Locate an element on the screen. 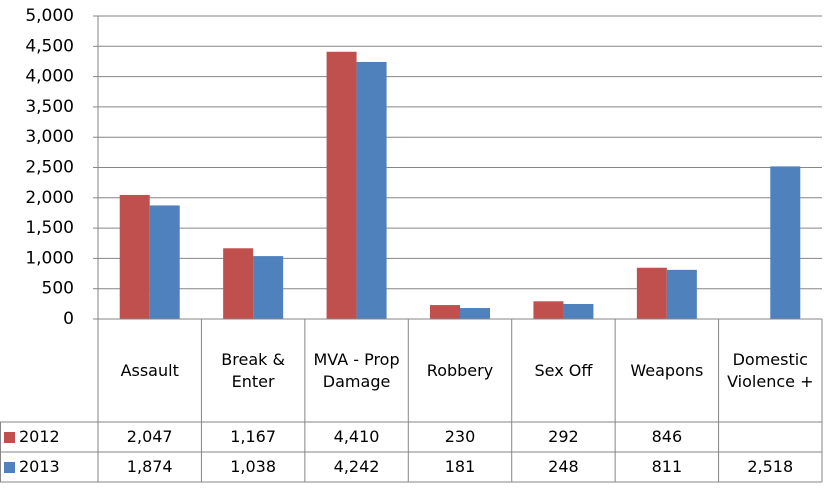 The image size is (831, 490). x-category-label: MVA - Prop Damage is located at coordinates (356, 370).